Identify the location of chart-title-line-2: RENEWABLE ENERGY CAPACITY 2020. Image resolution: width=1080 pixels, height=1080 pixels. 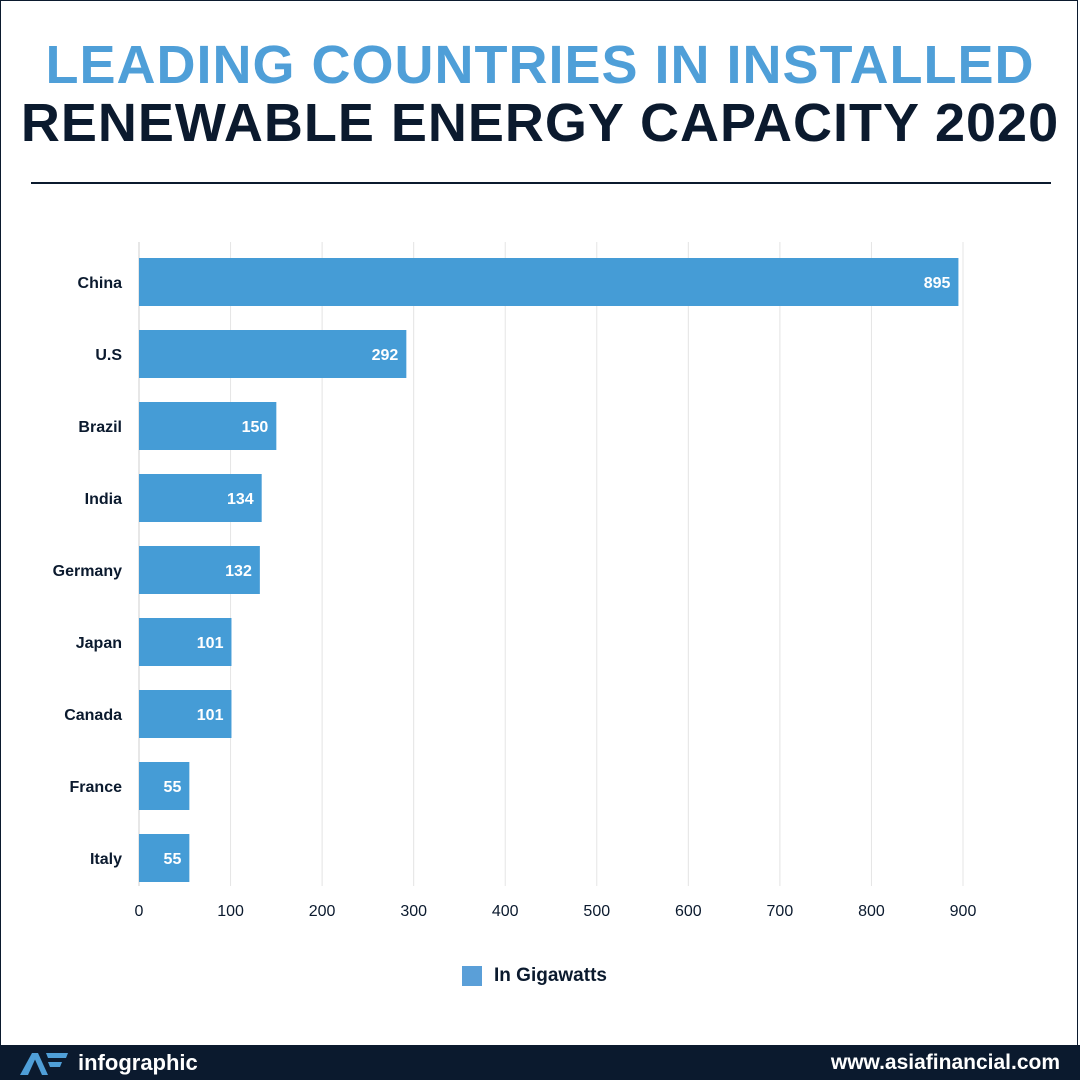
(540, 123).